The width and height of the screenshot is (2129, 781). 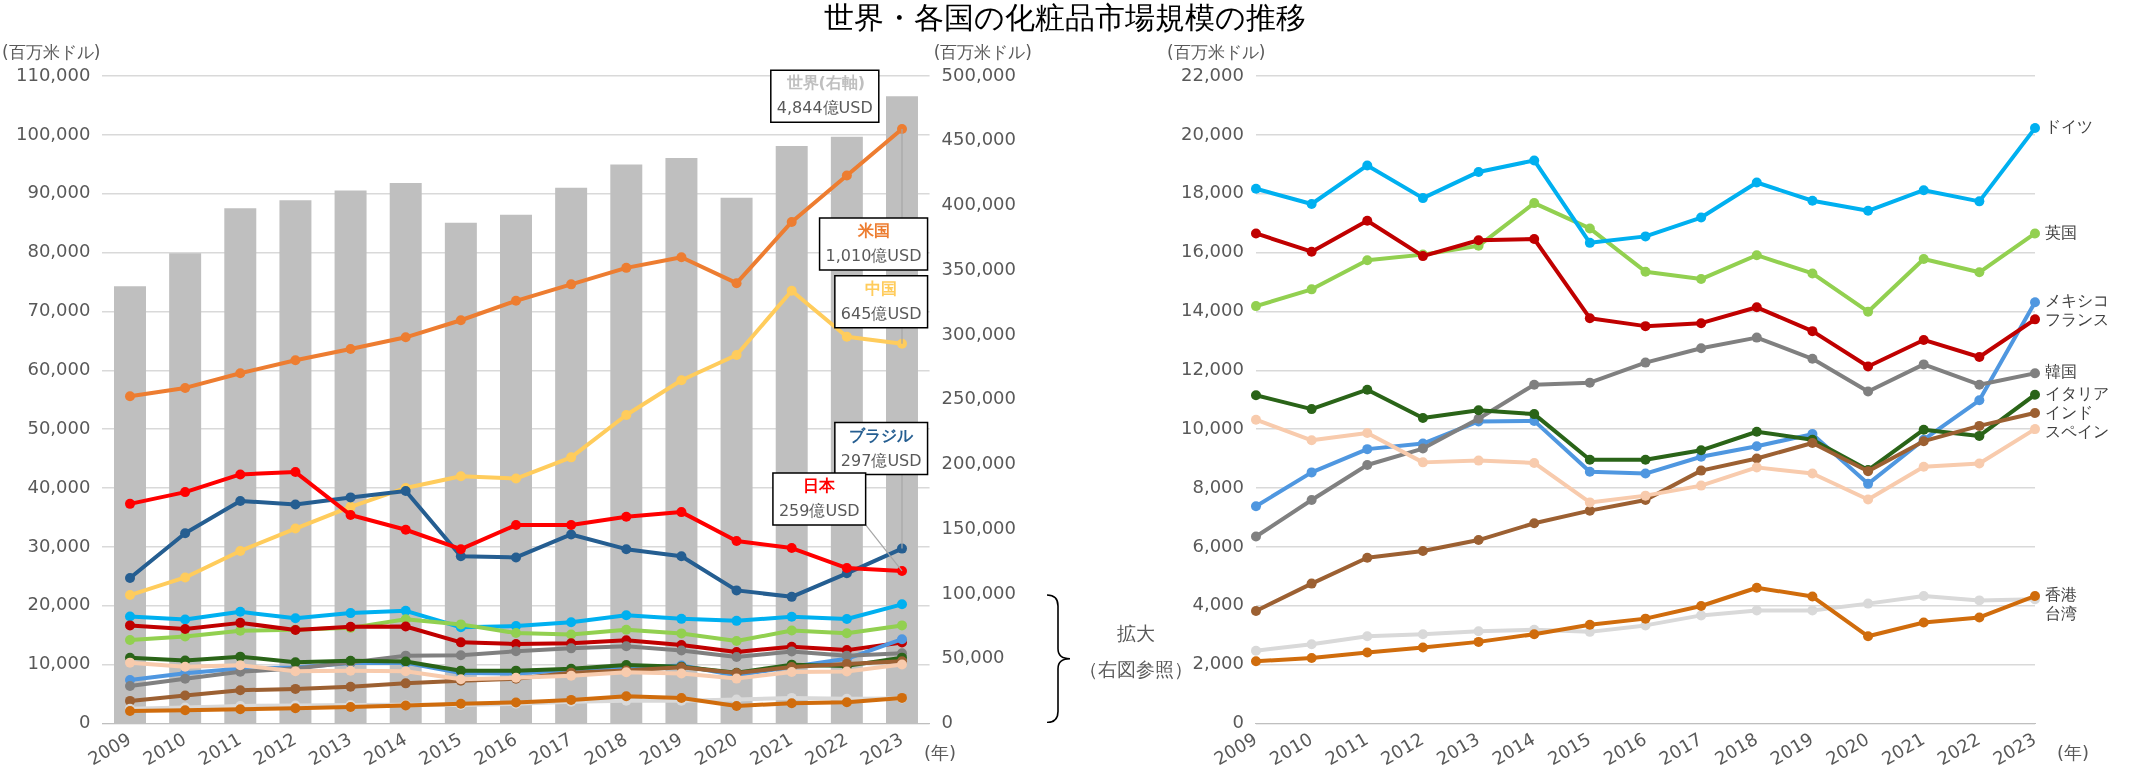 What do you see at coordinates (978, 74) in the screenshot?
I see `y2-tick-label: 500,000` at bounding box center [978, 74].